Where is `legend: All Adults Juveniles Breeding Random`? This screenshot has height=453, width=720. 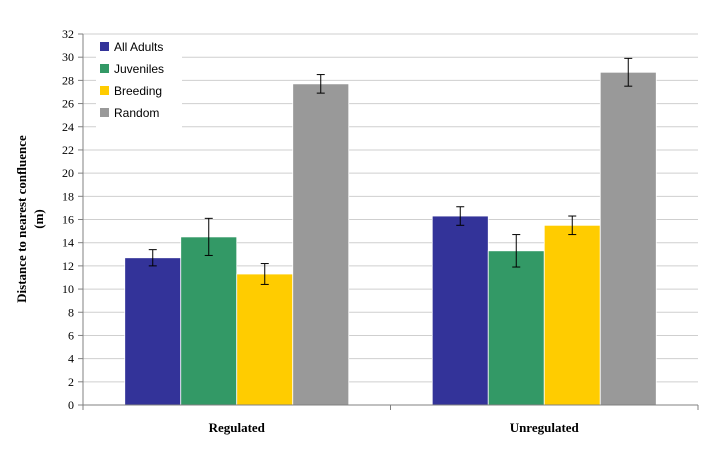
legend: All Adults Juveniles Breeding Random is located at coordinates (139, 83).